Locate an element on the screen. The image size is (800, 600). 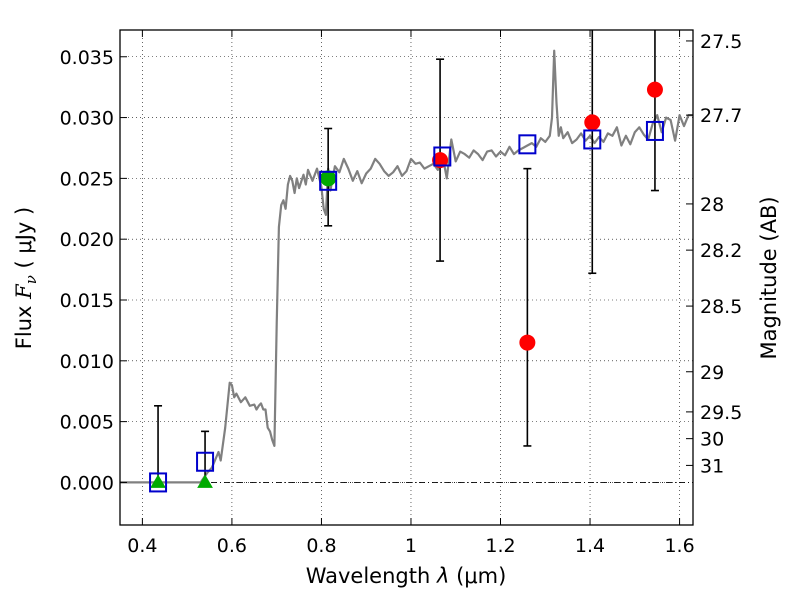
y-tick-label: 0.020 is located at coordinates (87, 240).